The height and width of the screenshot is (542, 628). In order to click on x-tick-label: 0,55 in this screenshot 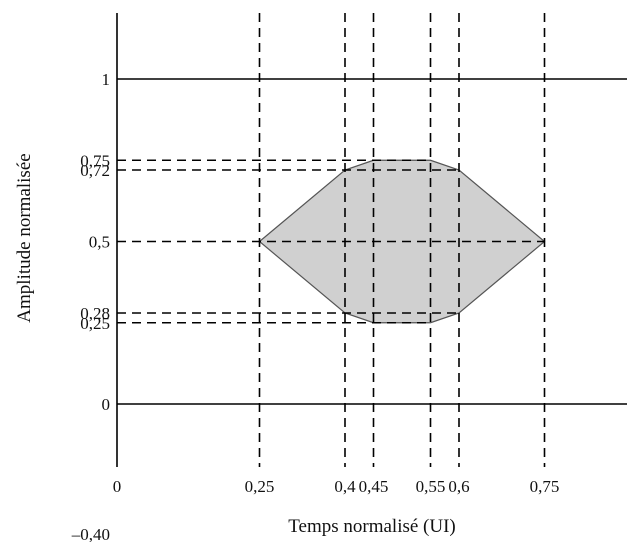, I will do `click(431, 486)`.